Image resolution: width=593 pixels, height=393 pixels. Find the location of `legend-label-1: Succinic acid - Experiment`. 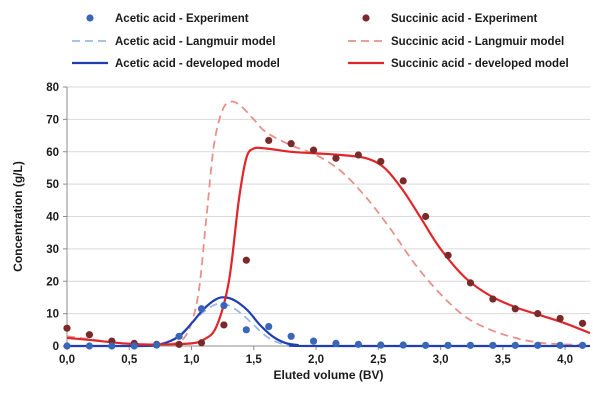

legend-label-1: Succinic acid - Experiment is located at coordinates (464, 19).